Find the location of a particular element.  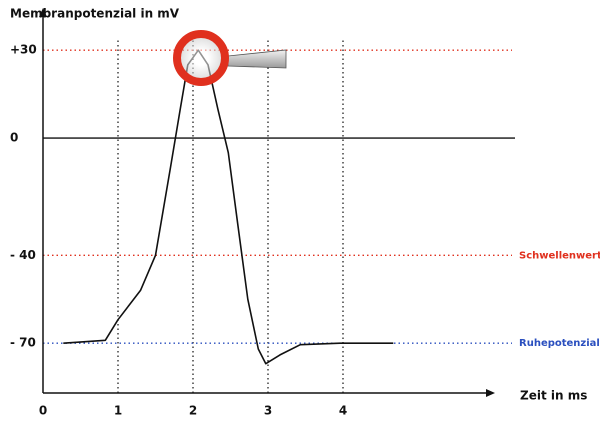

x-tick-label: 3 is located at coordinates (268, 411).